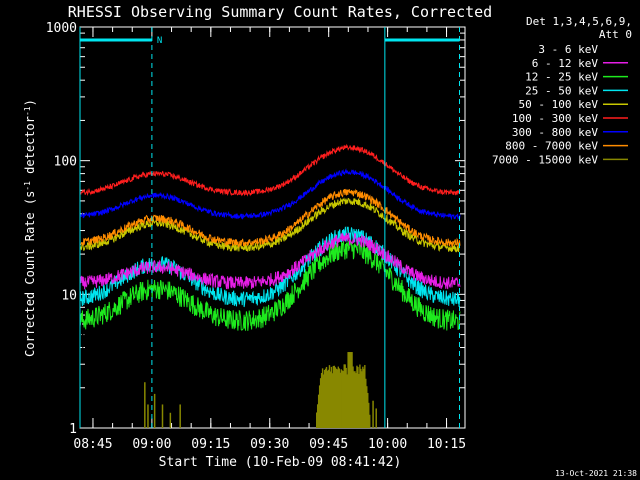 Image resolution: width=640 pixels, height=480 pixels. Describe the element at coordinates (596, 473) in the screenshot. I see `footer-timestamp: 13-Oct-2021 21:38` at that location.